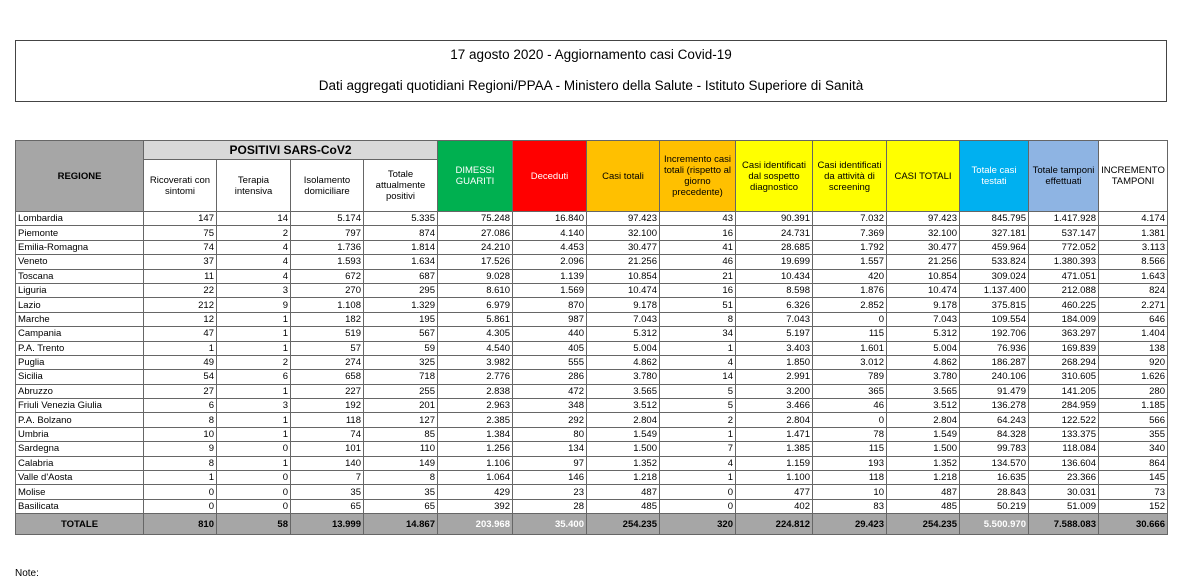  Describe the element at coordinates (327, 247) in the screenshot. I see `cell: 1.736` at that location.